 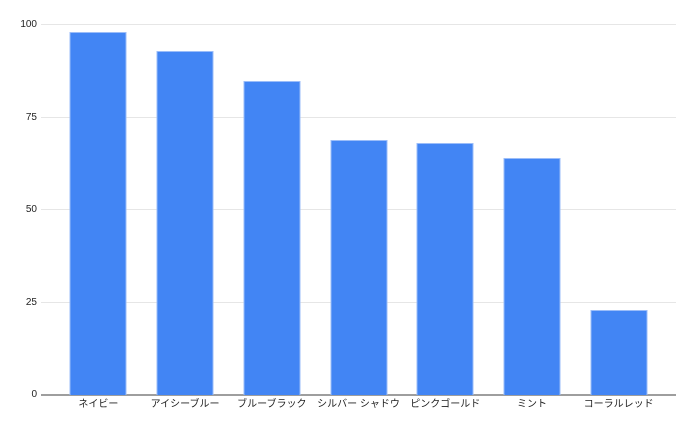 What do you see at coordinates (28, 24) in the screenshot?
I see `y-tick-label-100: 100` at bounding box center [28, 24].